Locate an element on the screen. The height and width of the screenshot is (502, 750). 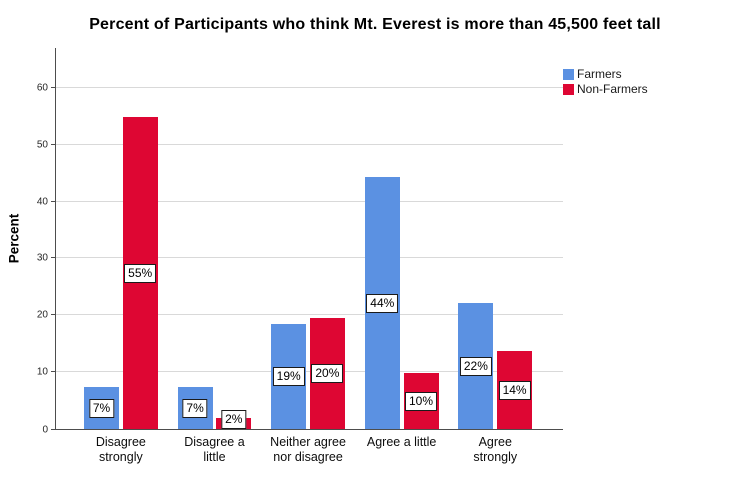
bar-value-label: 44% is located at coordinates (382, 303).